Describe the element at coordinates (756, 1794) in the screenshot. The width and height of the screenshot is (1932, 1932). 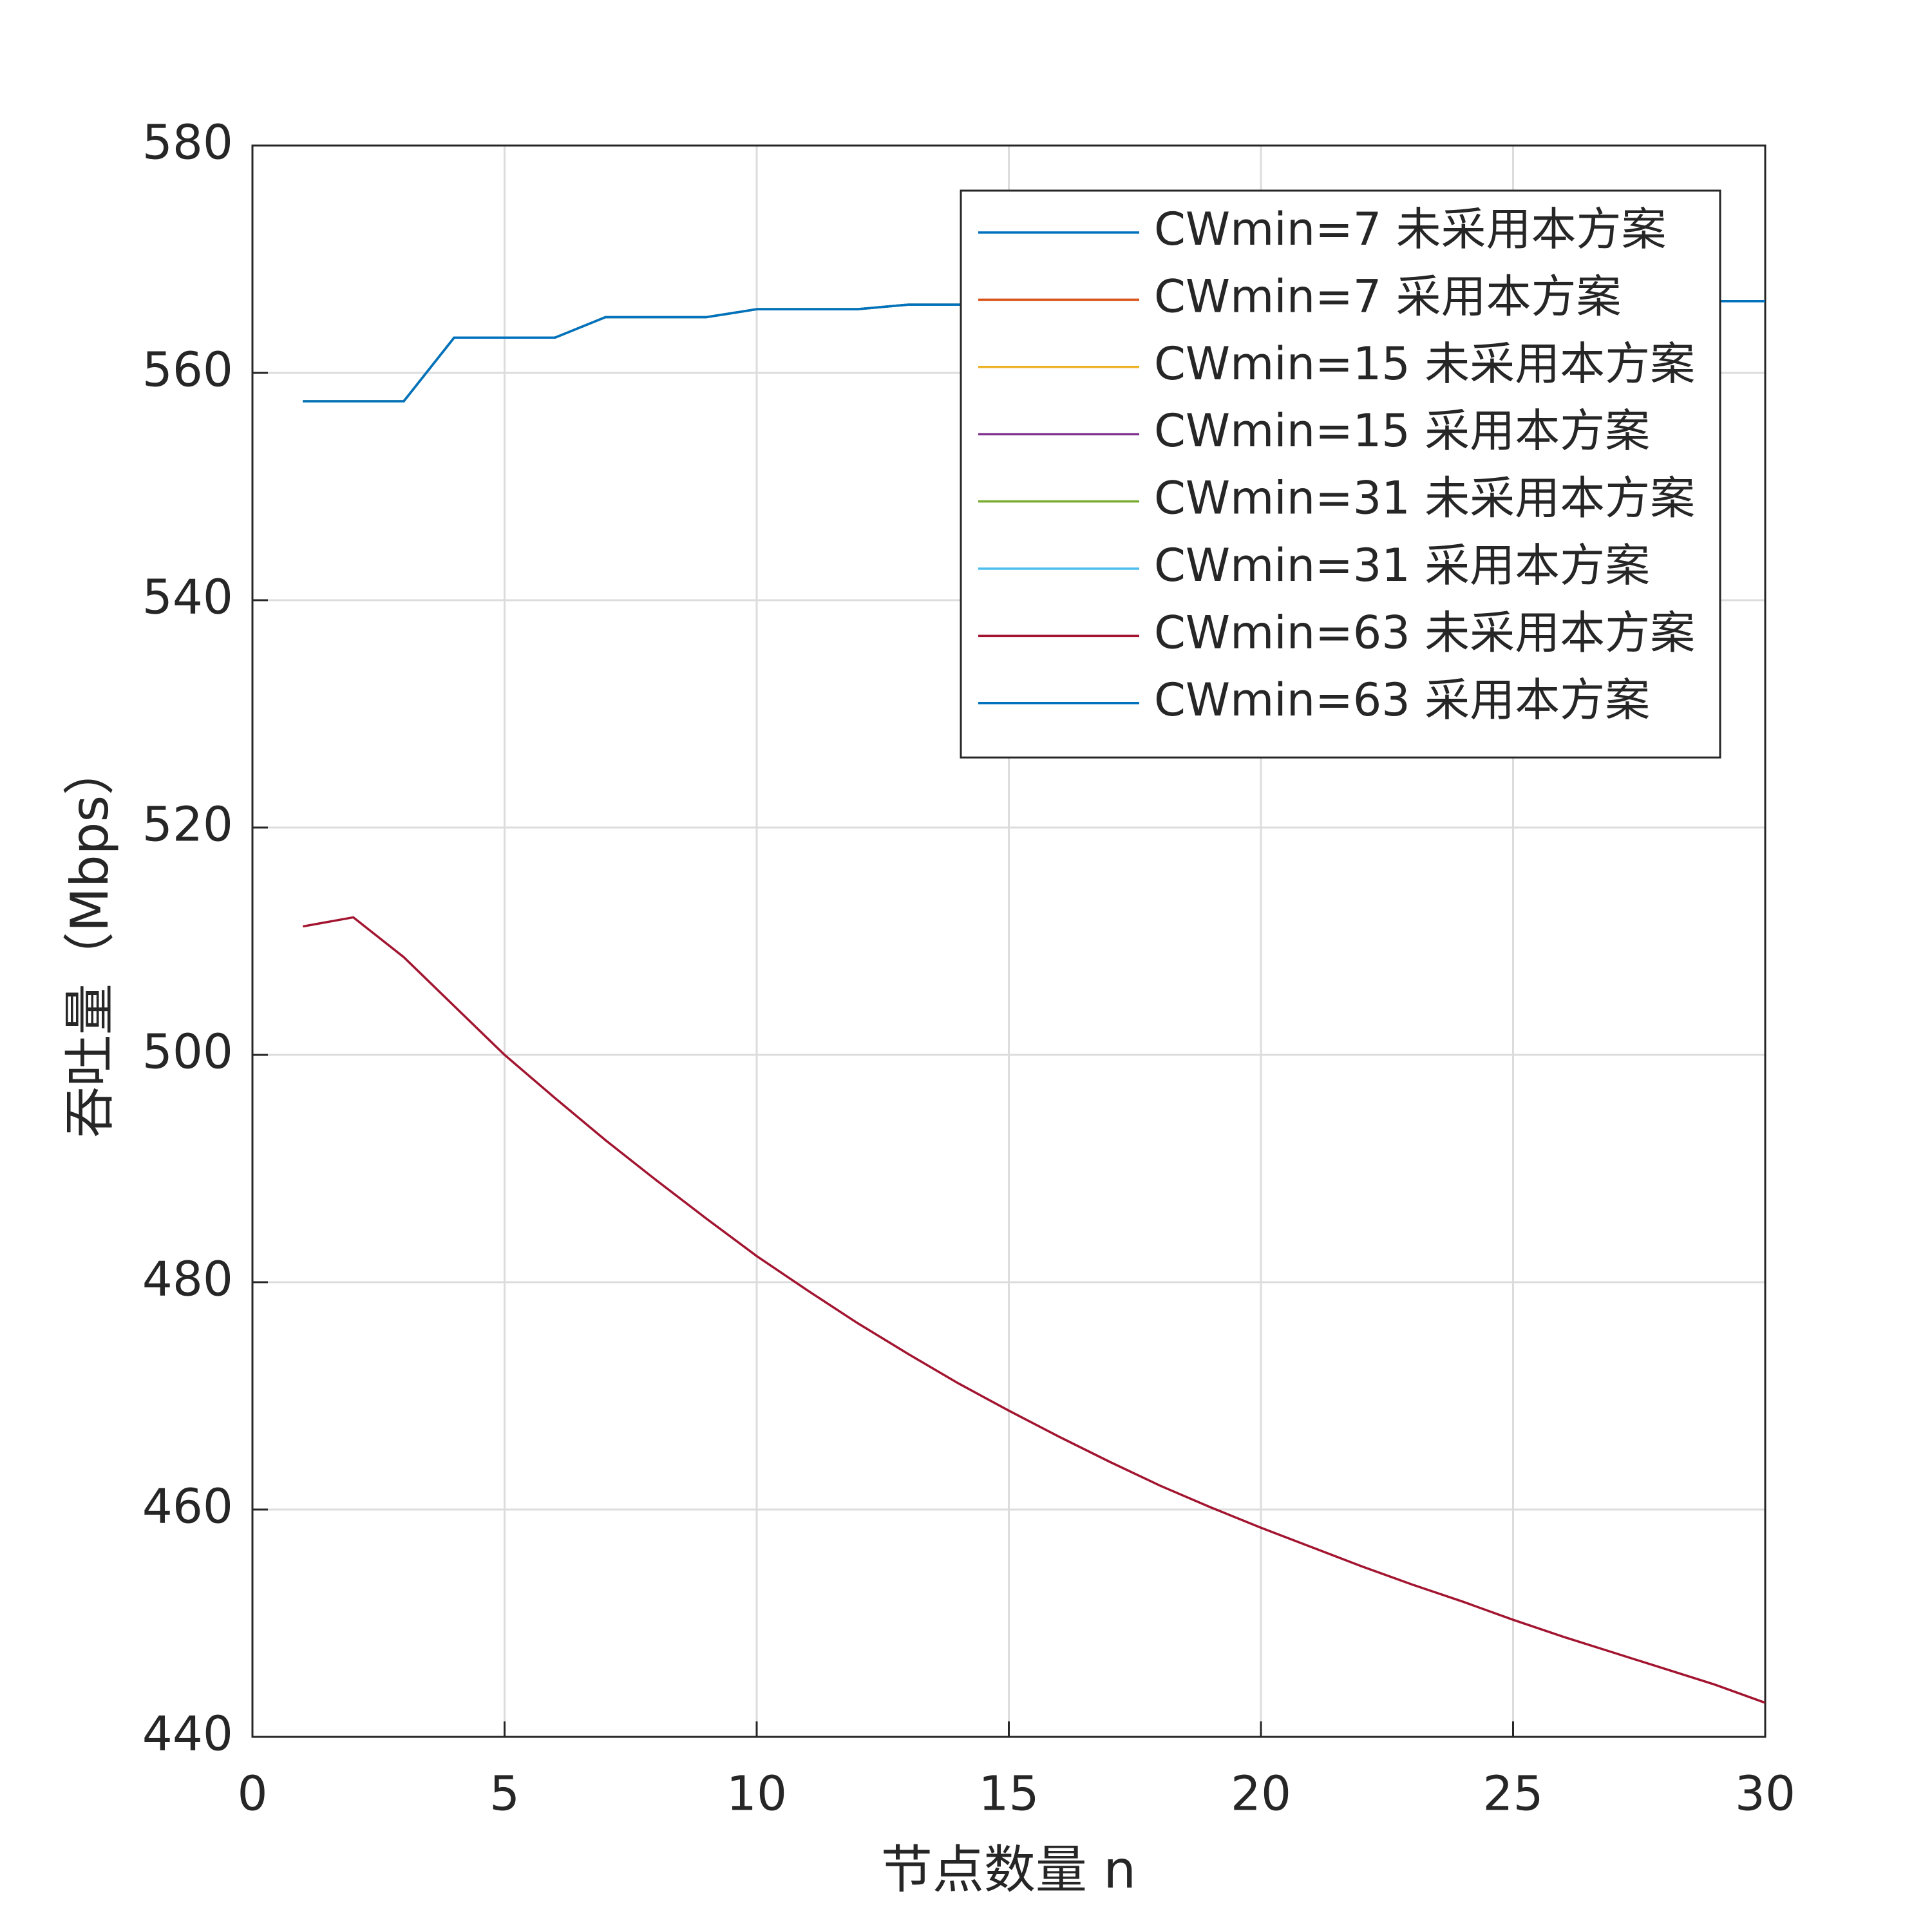
I see `x-tick-label: 10` at that location.